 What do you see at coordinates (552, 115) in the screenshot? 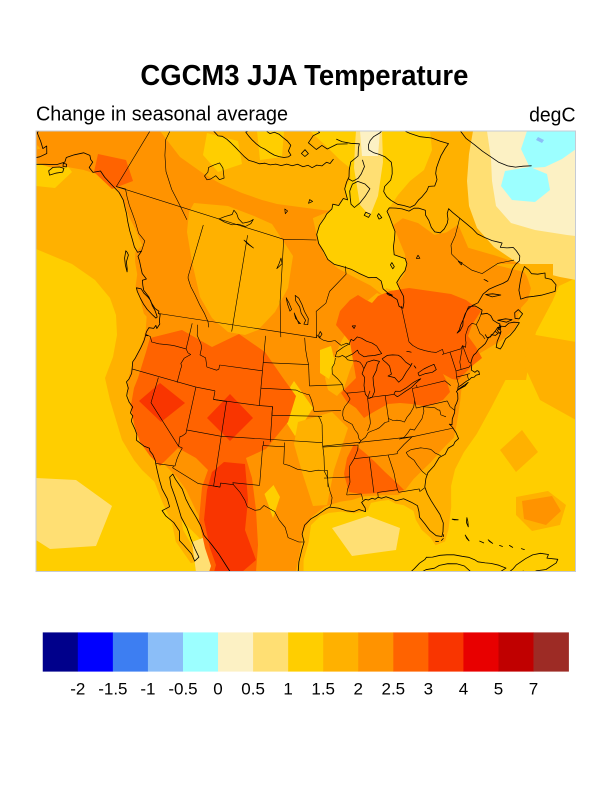
I see `svg-text: degC` at bounding box center [552, 115].